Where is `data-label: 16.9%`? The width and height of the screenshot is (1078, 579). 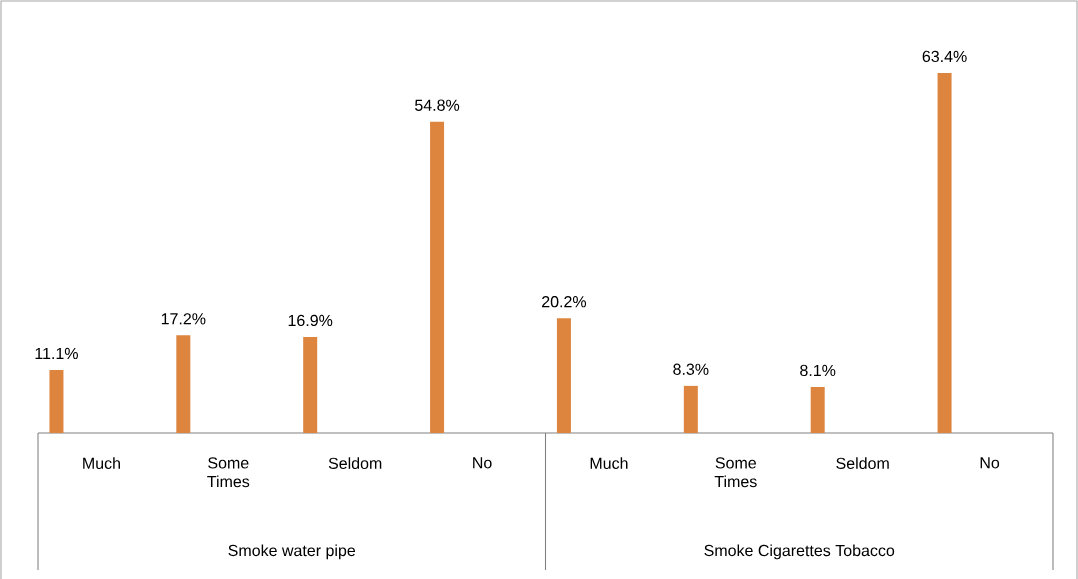 data-label: 16.9% is located at coordinates (310, 320).